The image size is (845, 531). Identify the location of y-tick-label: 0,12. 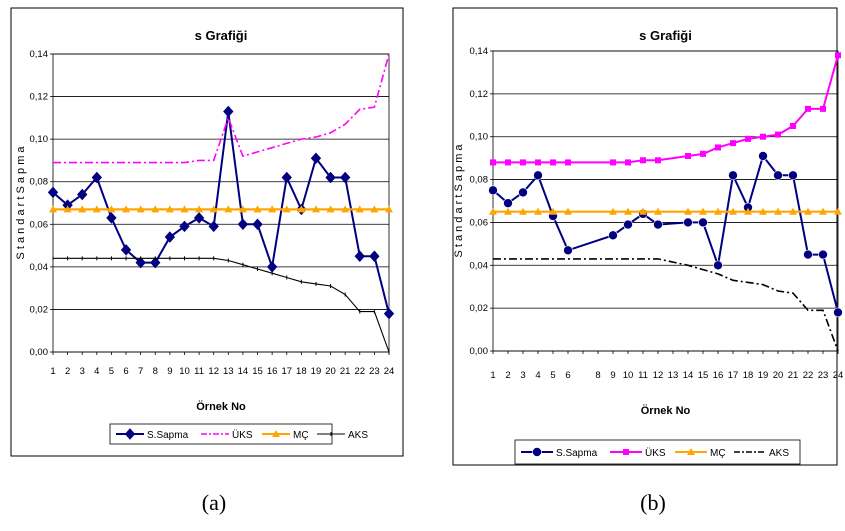
(39, 97).